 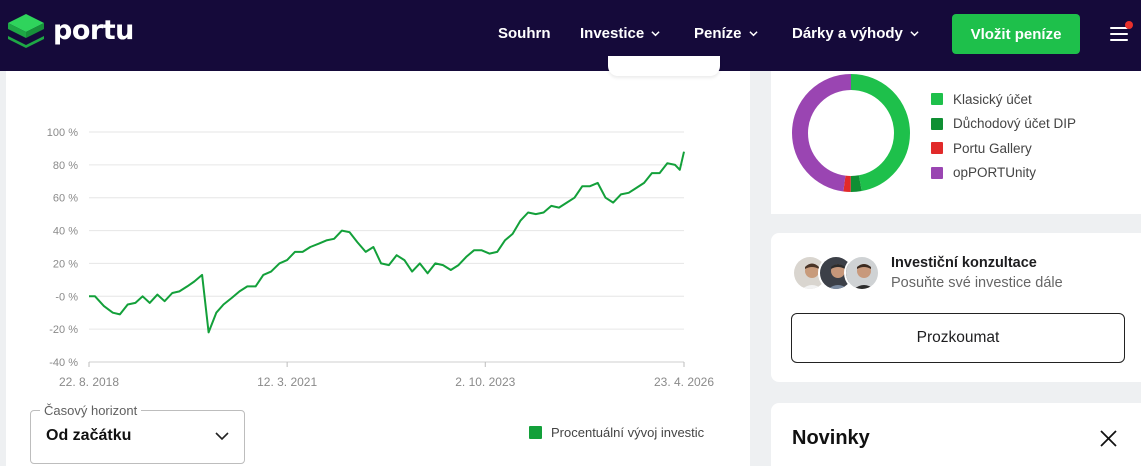 What do you see at coordinates (91, 410) in the screenshot?
I see `time-horizon-label: Časový horizont` at bounding box center [91, 410].